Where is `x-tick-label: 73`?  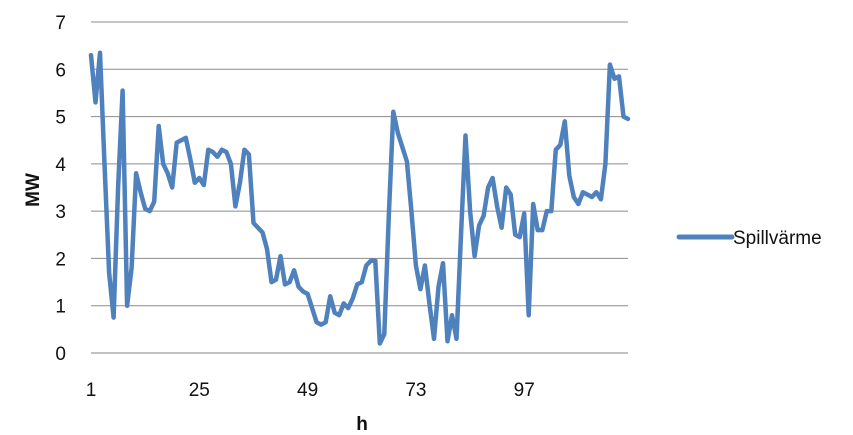 x-tick-label: 73 is located at coordinates (415, 390).